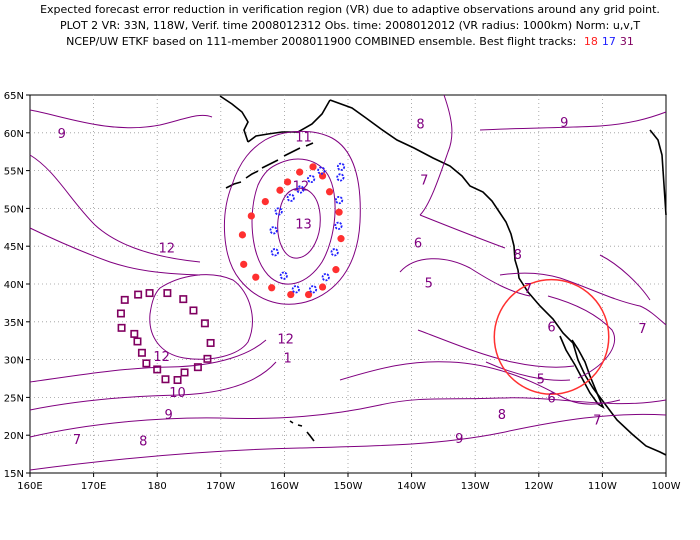 This screenshot has width=700, height=540. I want to click on y-tick-label: 50N, so click(14, 209).